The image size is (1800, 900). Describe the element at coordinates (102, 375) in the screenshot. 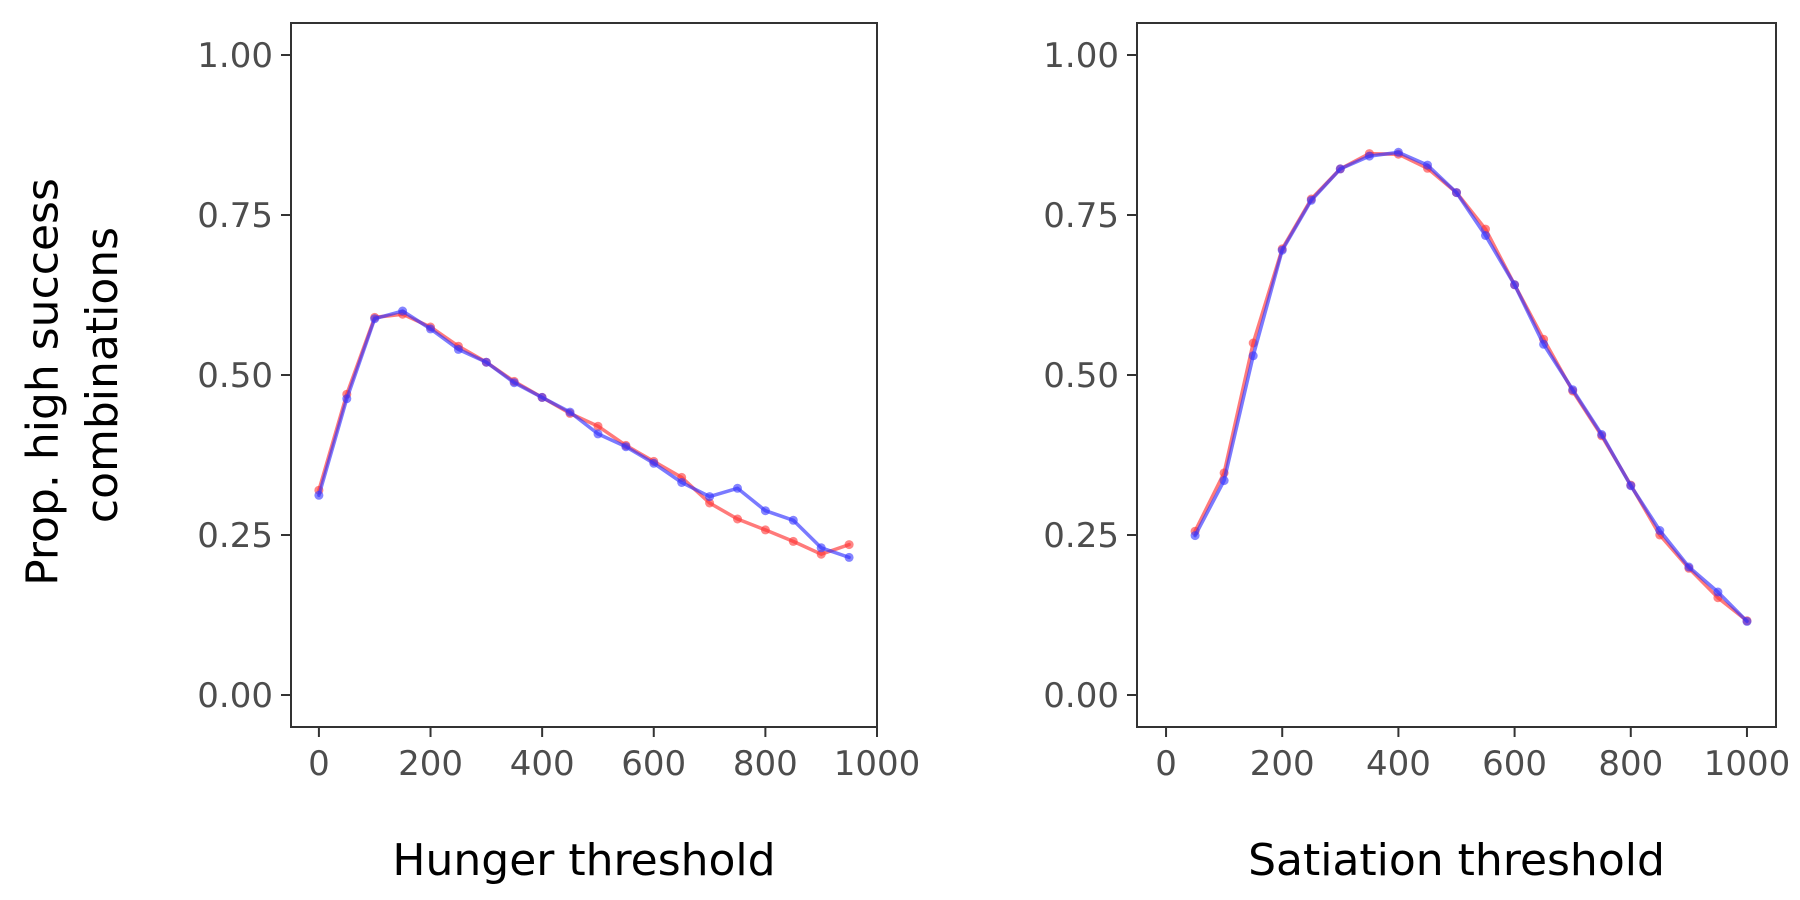

I see `y-axis-title-line-2: combinations` at that location.